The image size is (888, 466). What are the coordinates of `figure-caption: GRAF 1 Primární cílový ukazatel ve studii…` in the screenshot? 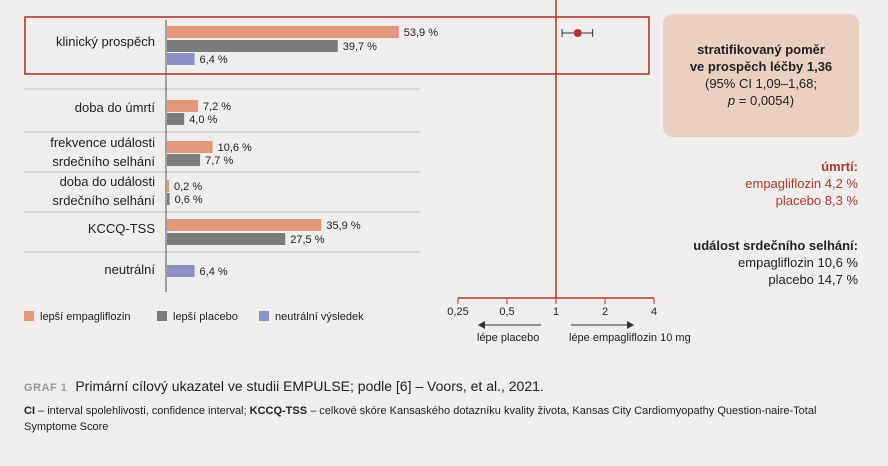 It's located at (284, 386).